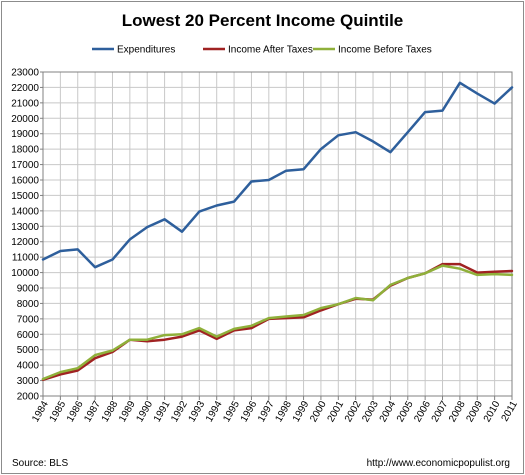  I want to click on y-tick-label: 11000, so click(26, 258).